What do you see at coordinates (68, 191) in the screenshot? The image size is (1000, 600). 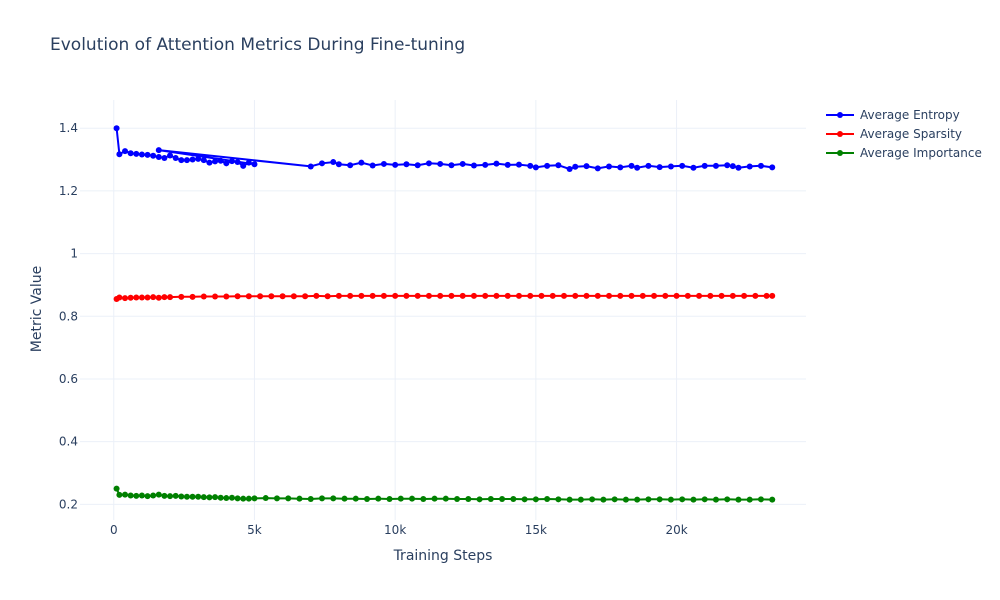 I see `y-tick-label: 1.2` at bounding box center [68, 191].